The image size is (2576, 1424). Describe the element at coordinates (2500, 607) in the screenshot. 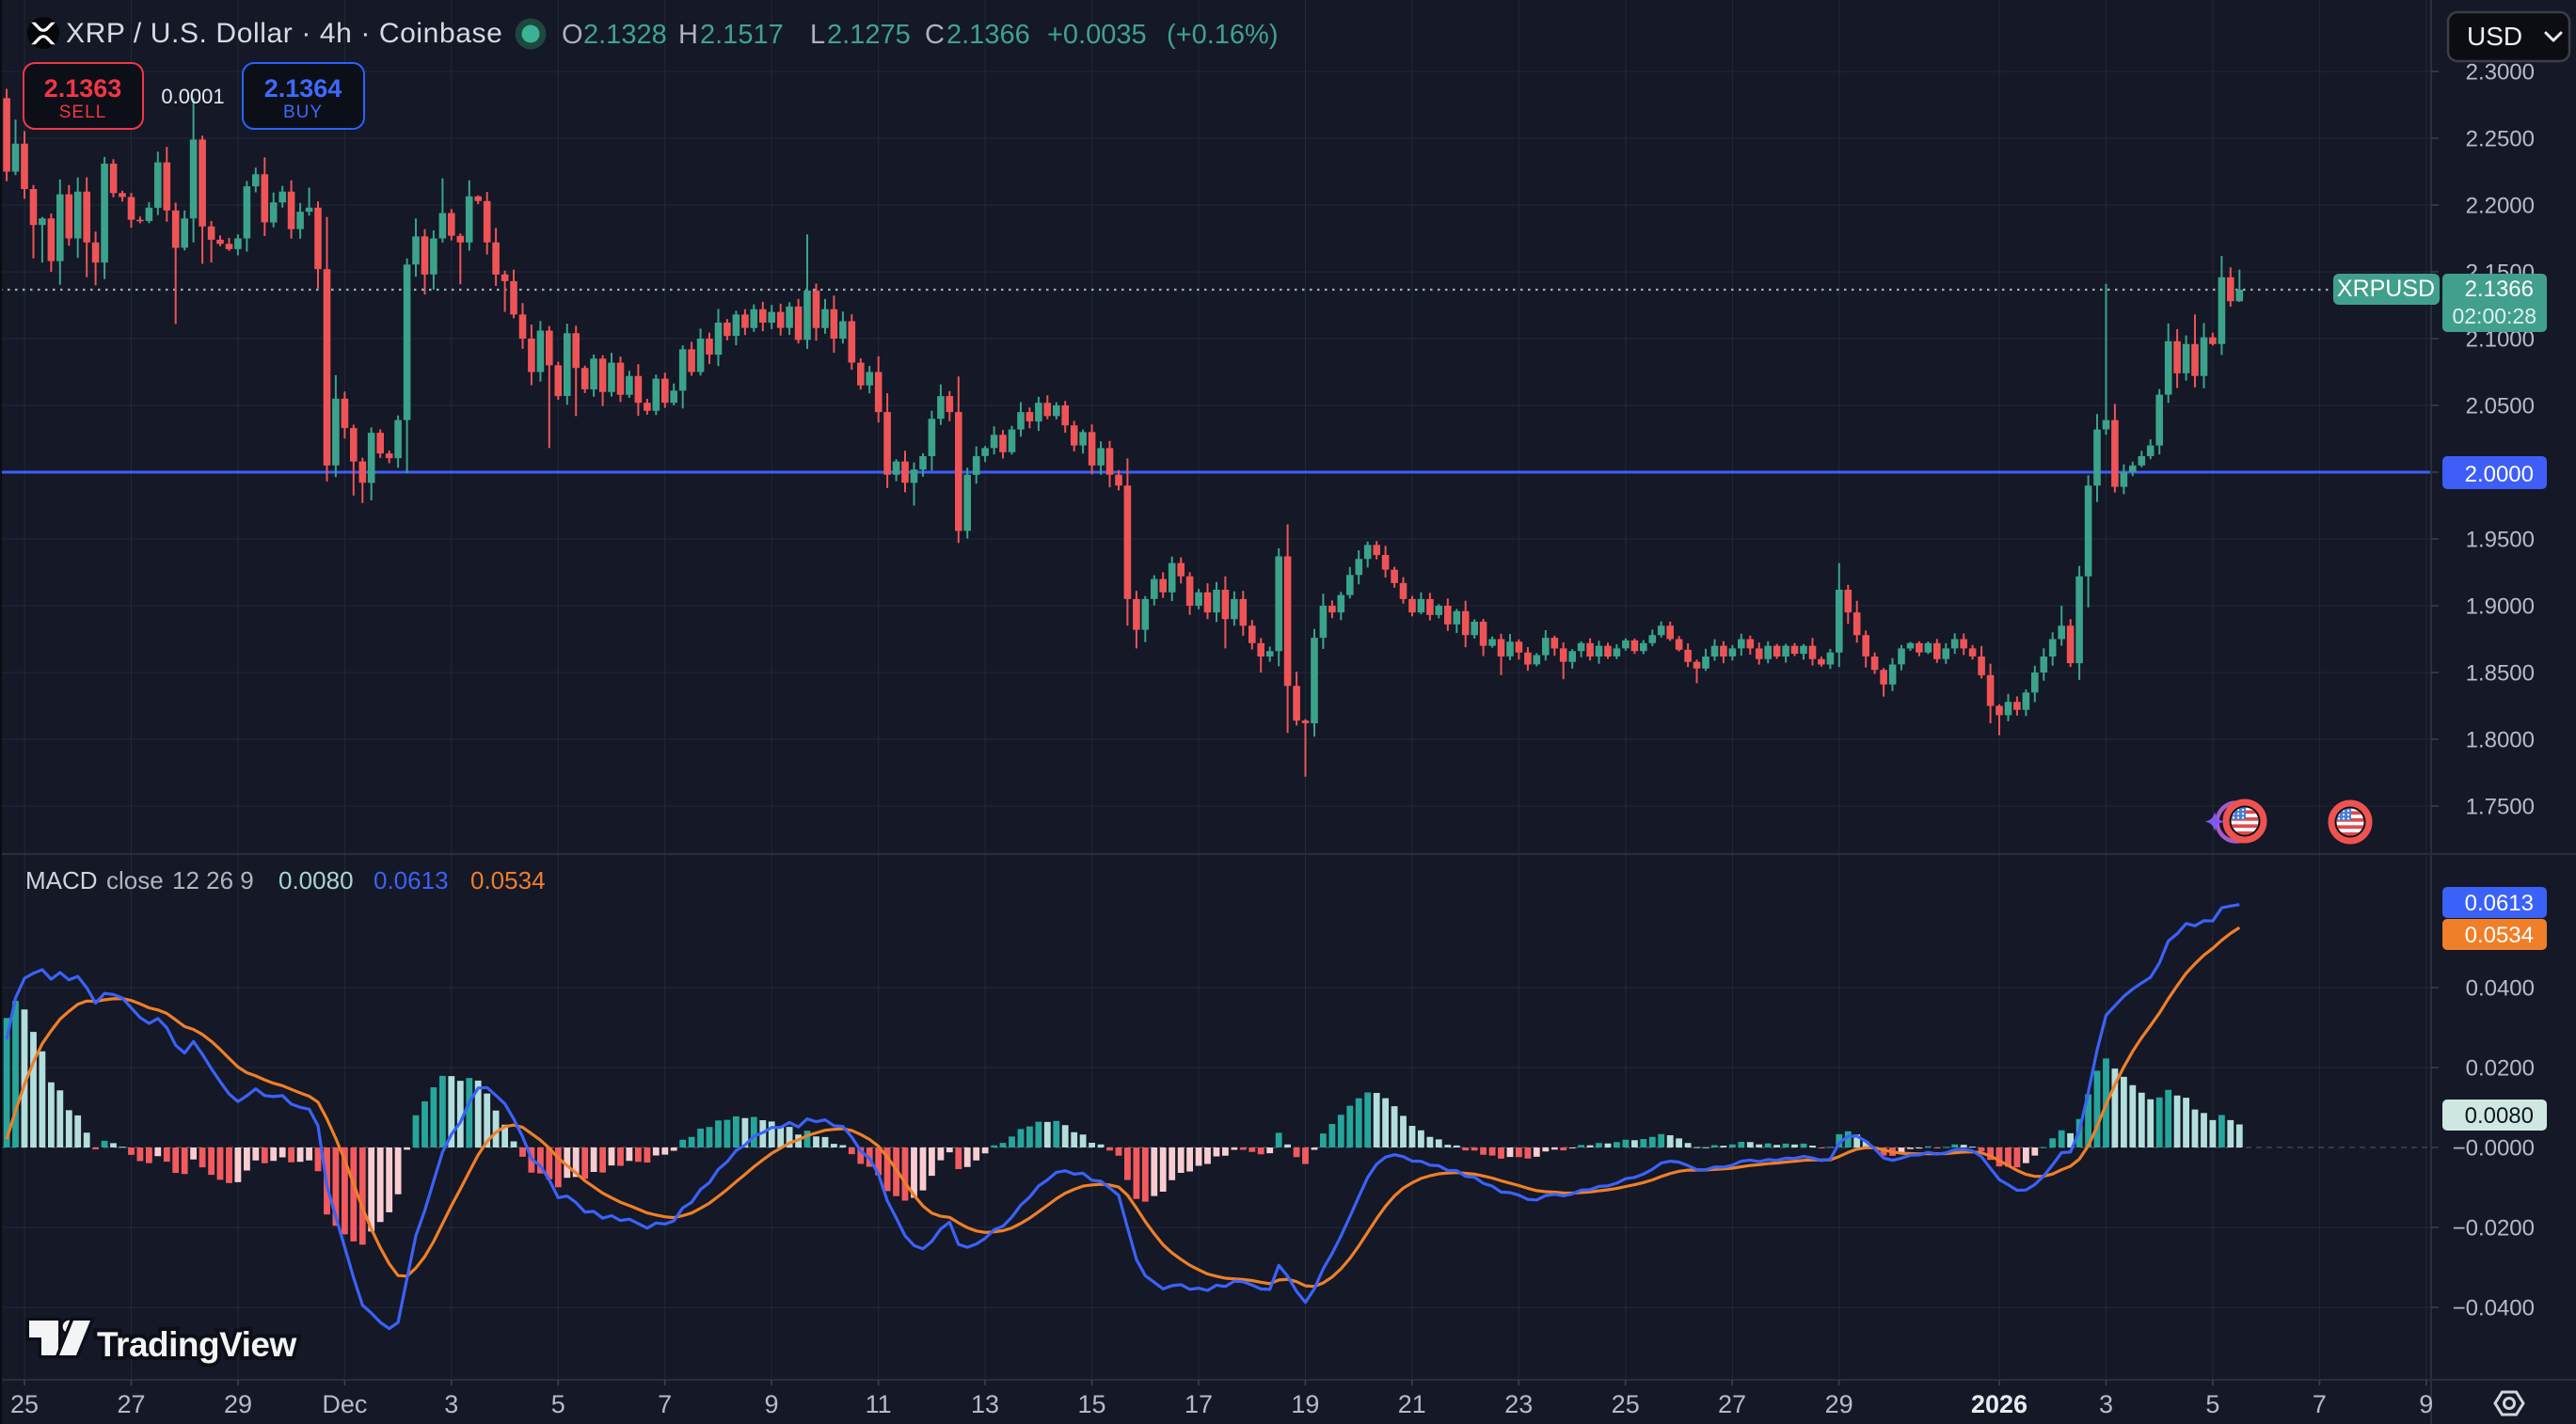

I see `svg-text: 1.9000` at that location.